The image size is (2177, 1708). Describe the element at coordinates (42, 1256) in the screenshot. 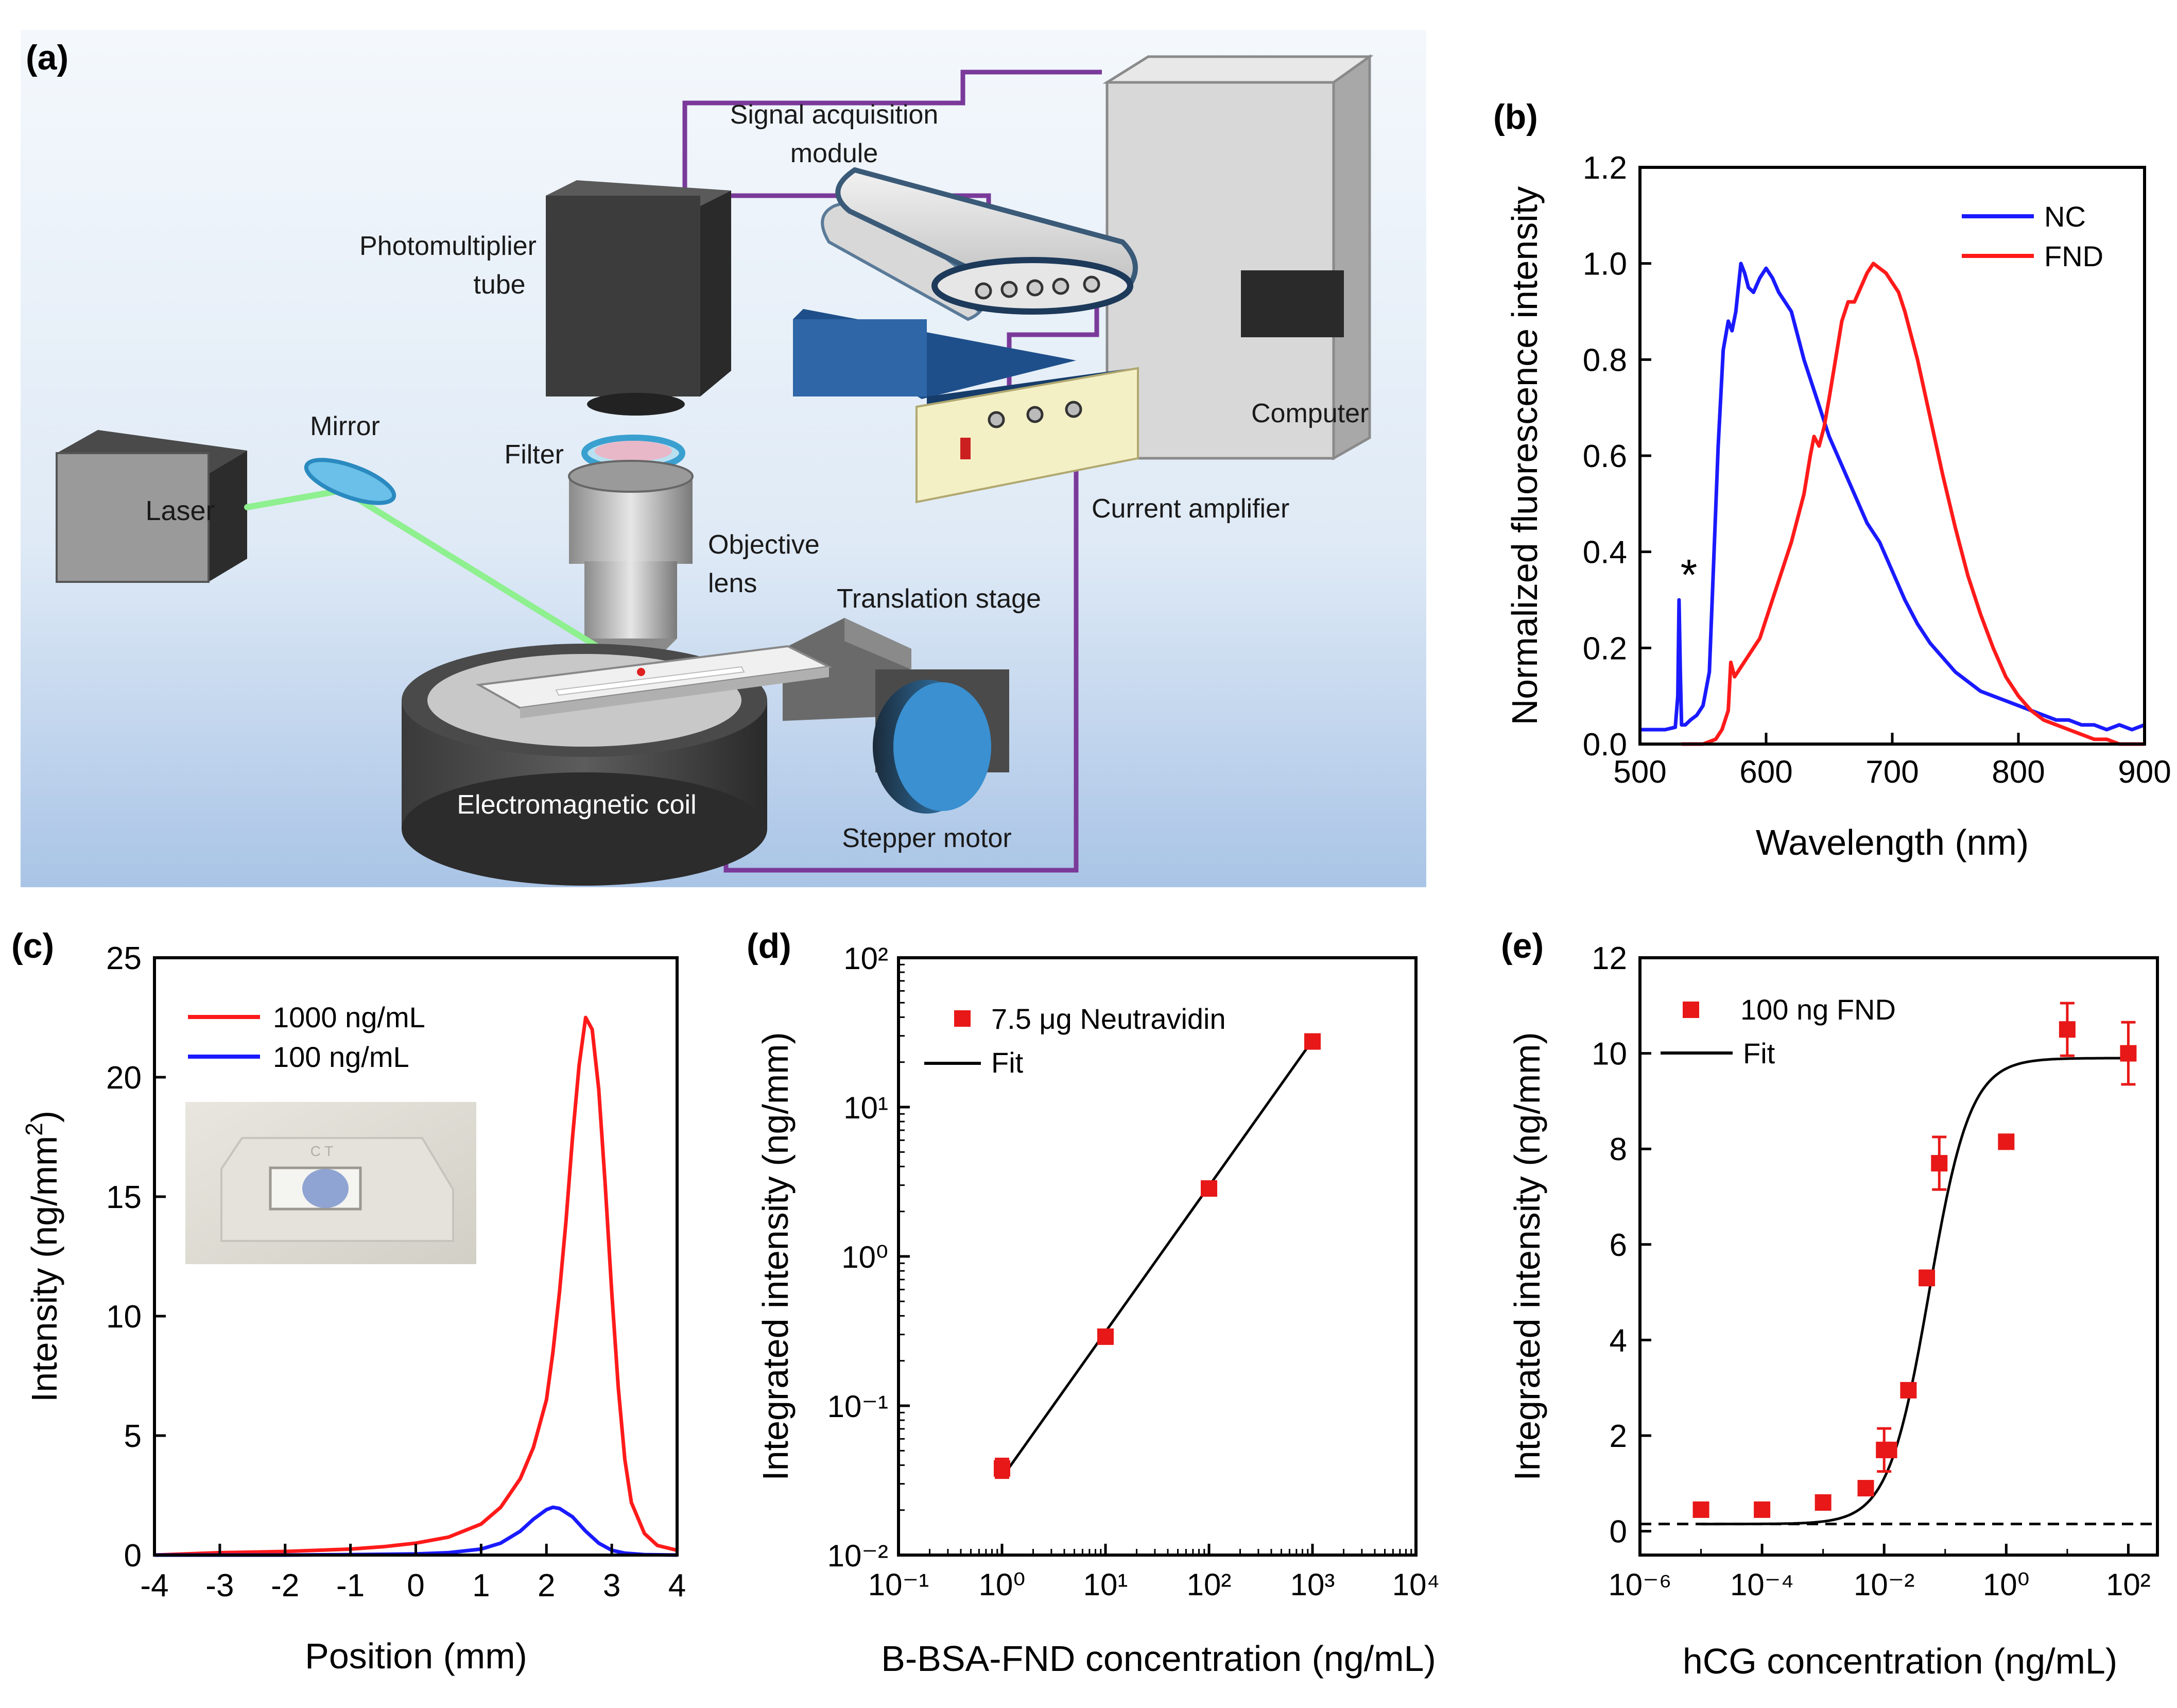

I see `chart-c-ylabel: Intensity (ng/mm2)` at that location.